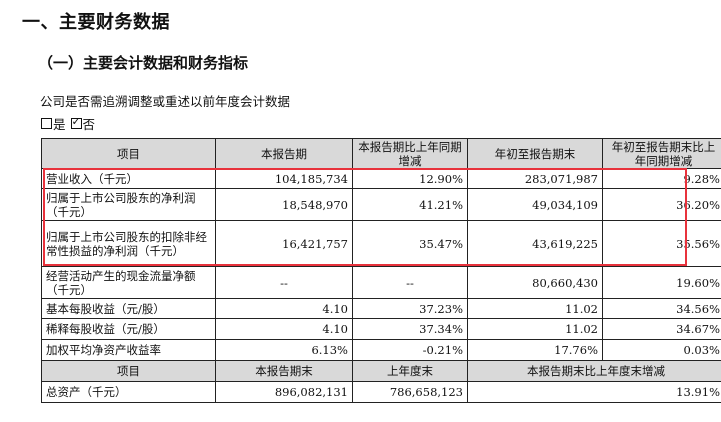 The height and width of the screenshot is (422, 721). I want to click on header-cell: 上年度末, so click(410, 371).